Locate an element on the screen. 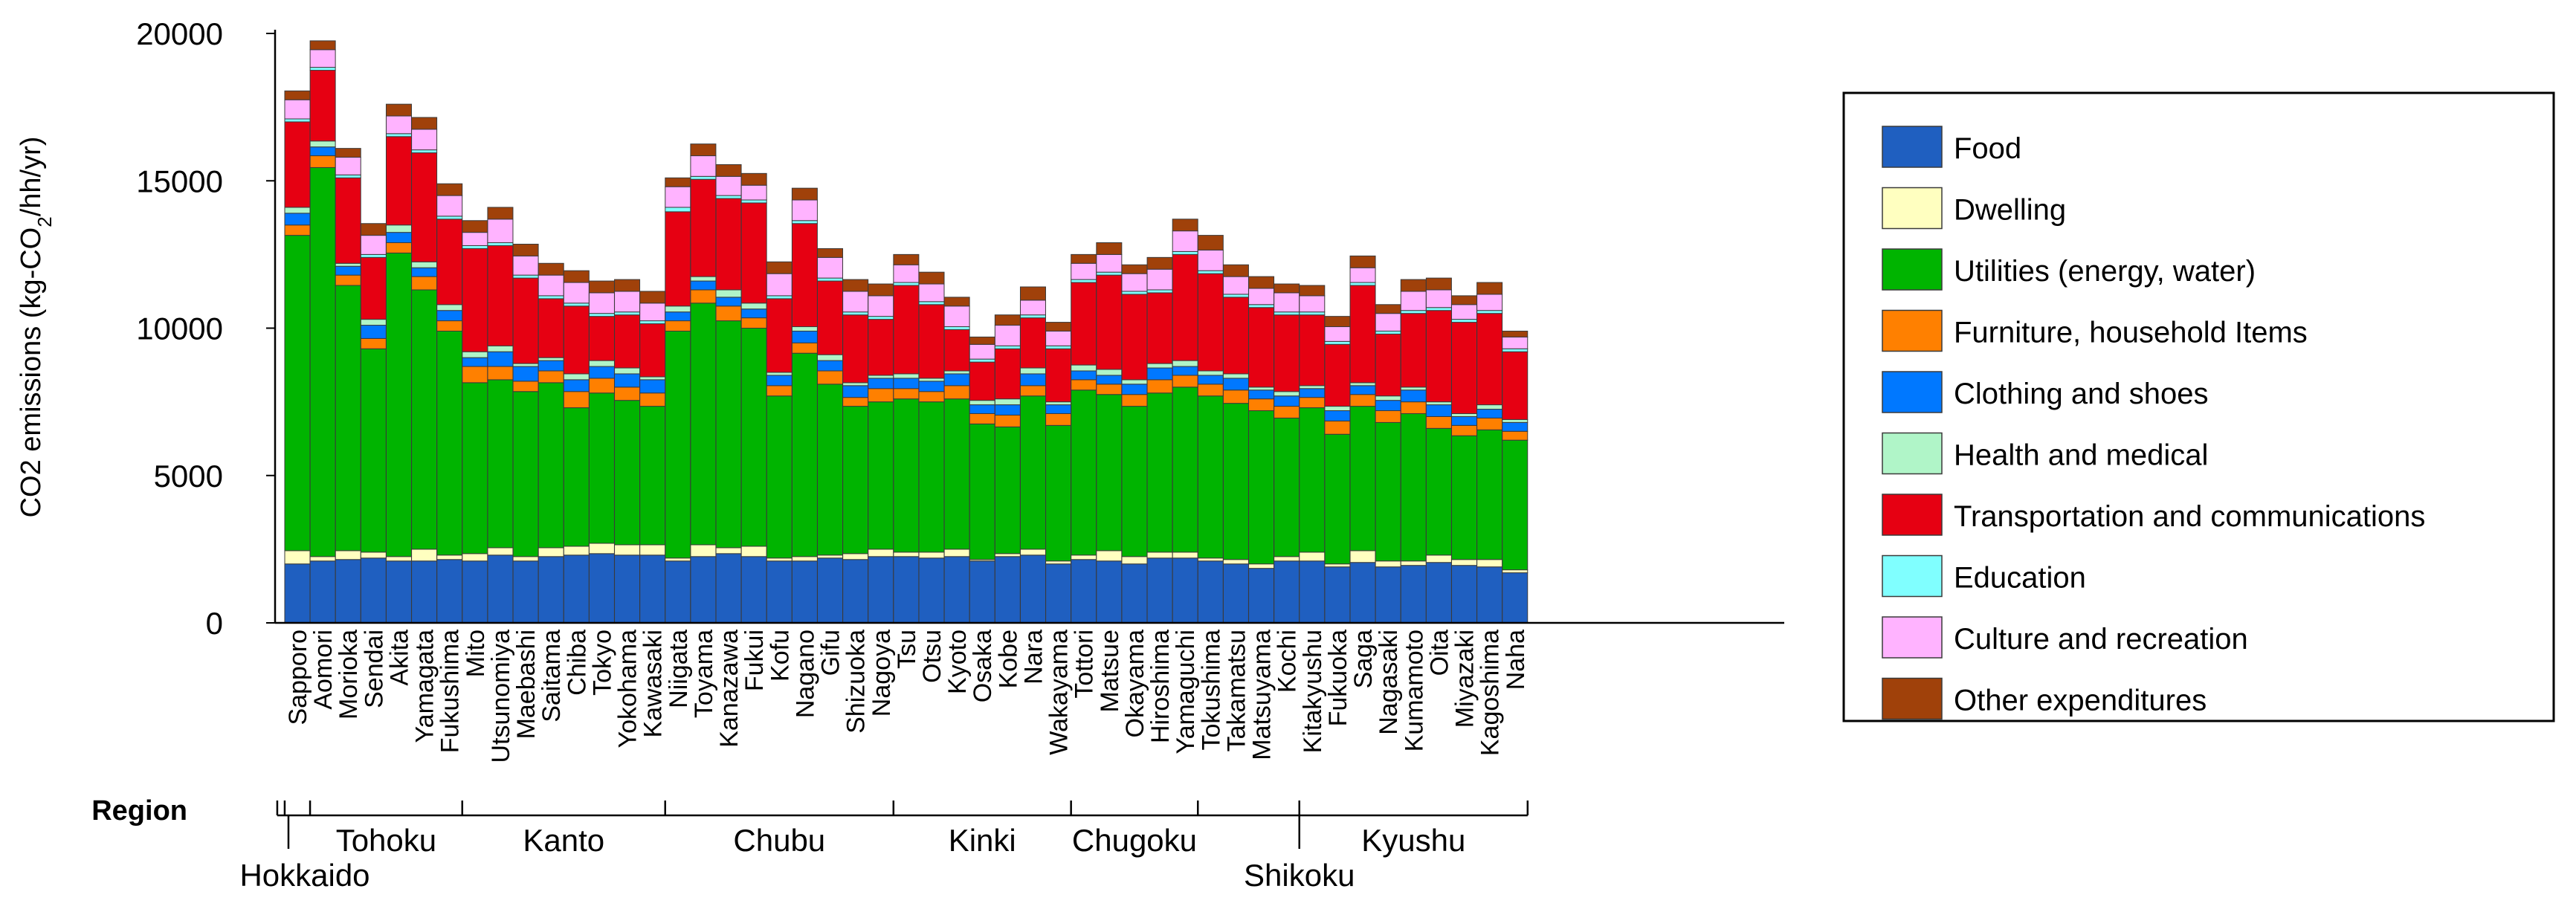  region-label: Tohoku is located at coordinates (386, 841).